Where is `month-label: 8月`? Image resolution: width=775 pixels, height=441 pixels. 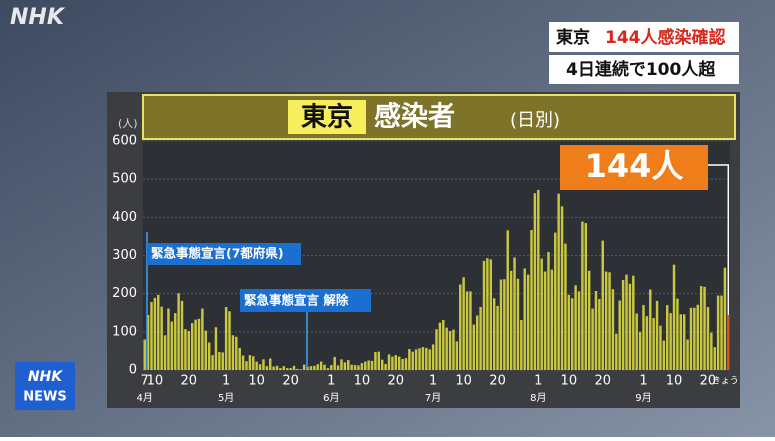
month-label: 8月 is located at coordinates (538, 398).